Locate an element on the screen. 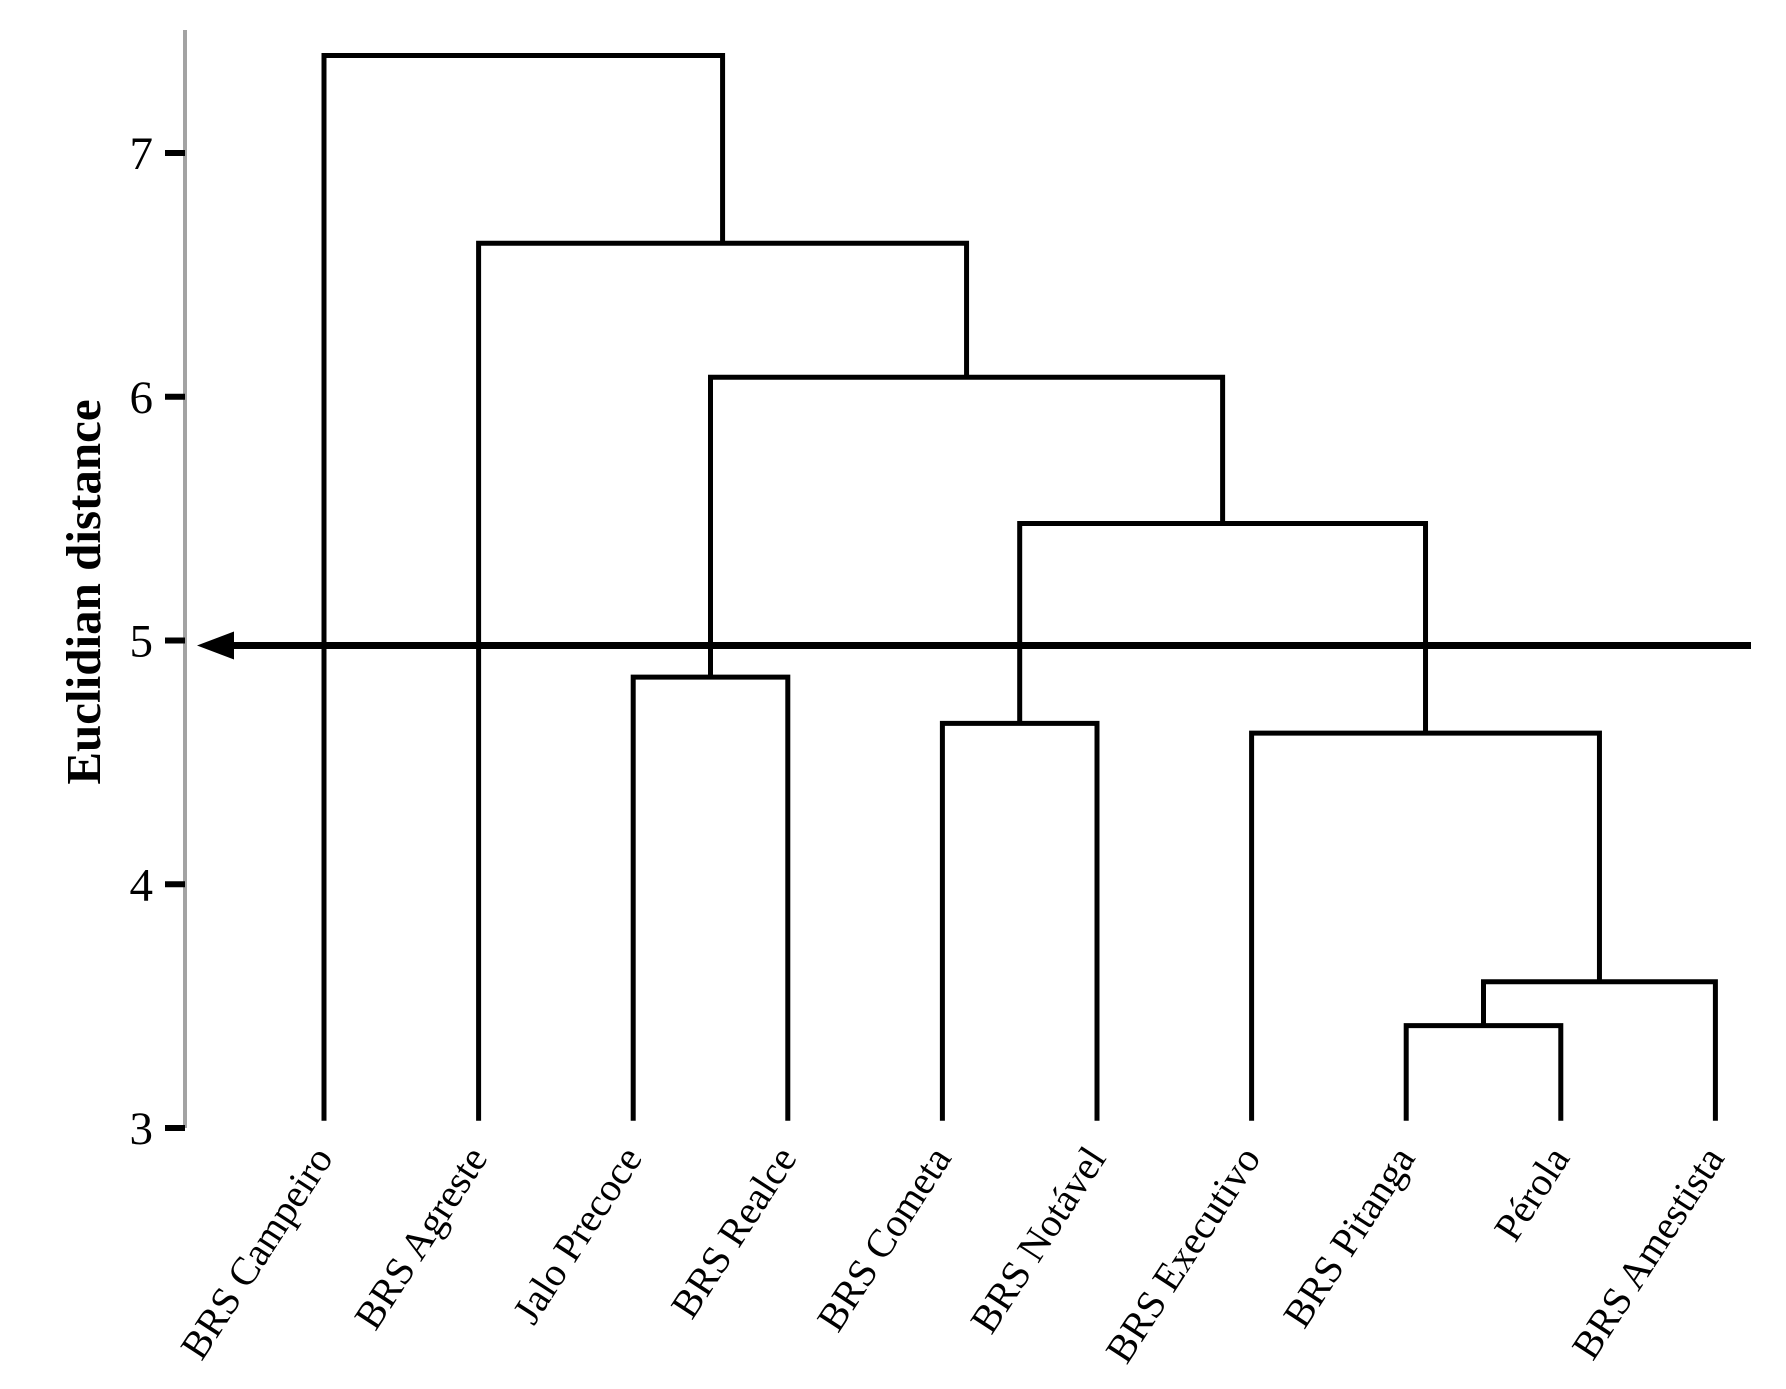 This screenshot has width=1786, height=1389. leaf-label: BRS Pitanga is located at coordinates (1349, 1236).